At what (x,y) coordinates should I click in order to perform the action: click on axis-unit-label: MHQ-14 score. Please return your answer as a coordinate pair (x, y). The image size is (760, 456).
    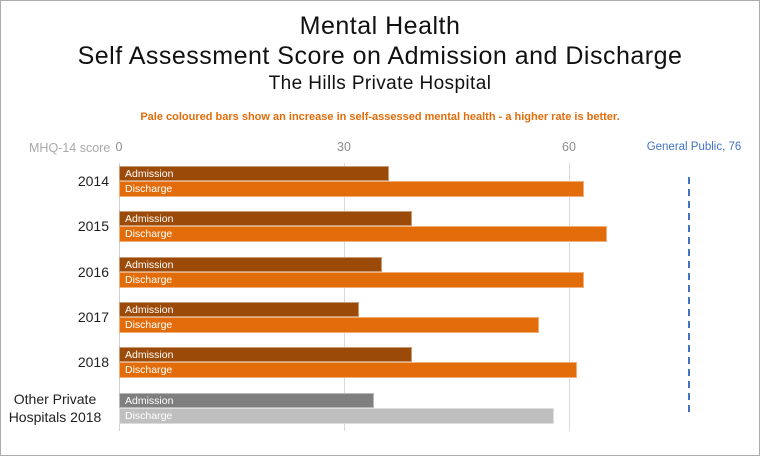
    Looking at the image, I should click on (70, 148).